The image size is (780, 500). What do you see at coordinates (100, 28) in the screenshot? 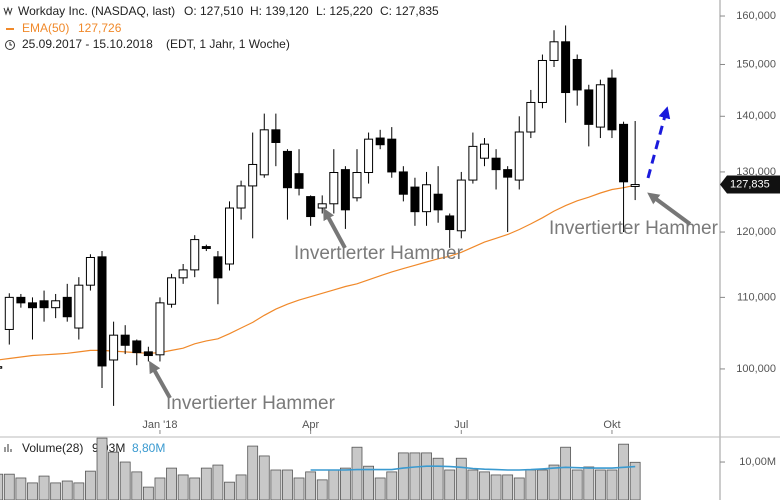
I see `legend-value: 127,726` at bounding box center [100, 28].